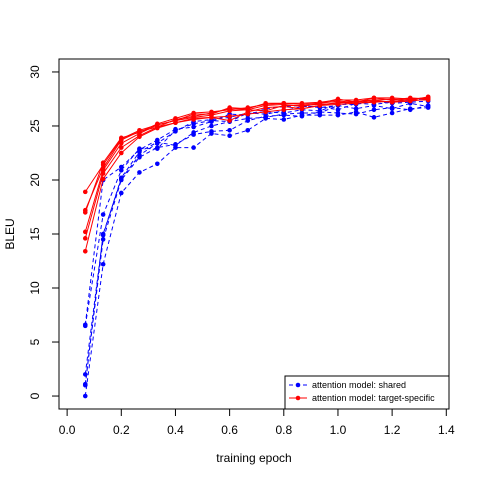 The width and height of the screenshot is (480, 480). Describe the element at coordinates (35, 234) in the screenshot. I see `y-tick-label: 15` at that location.